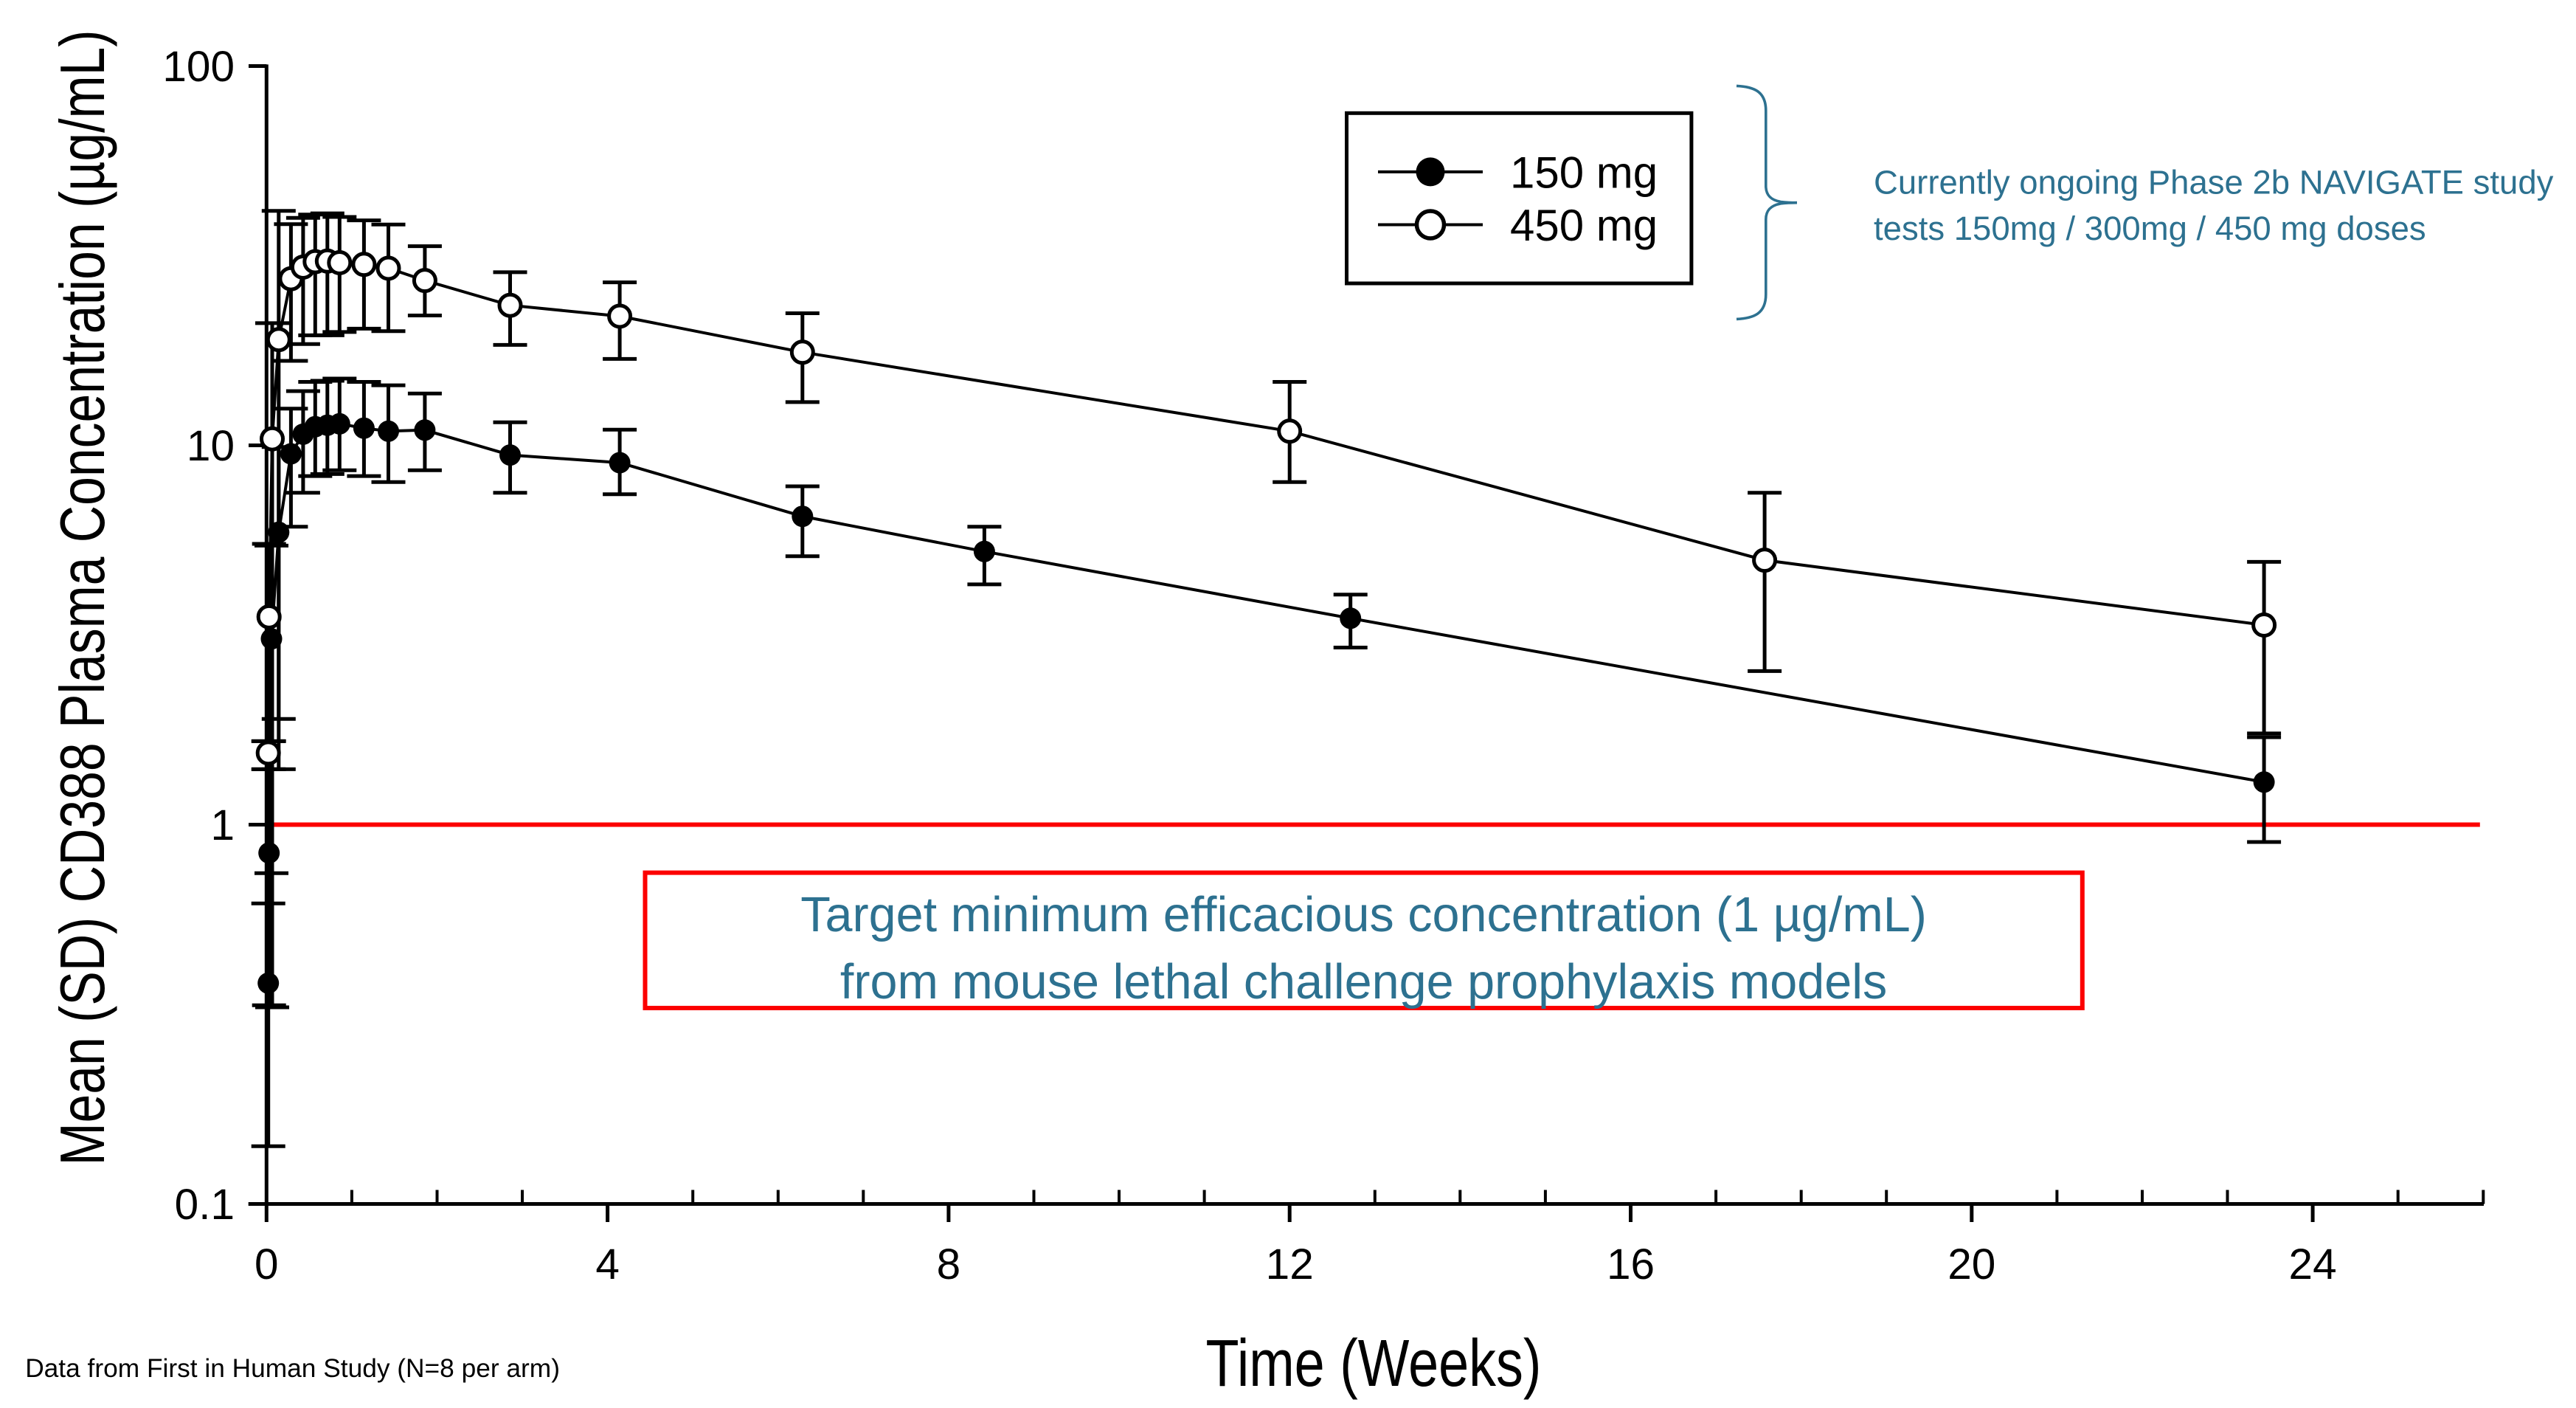 The height and width of the screenshot is (1408, 2576). What do you see at coordinates (223, 825) in the screenshot?
I see `svg-text: 1` at bounding box center [223, 825].